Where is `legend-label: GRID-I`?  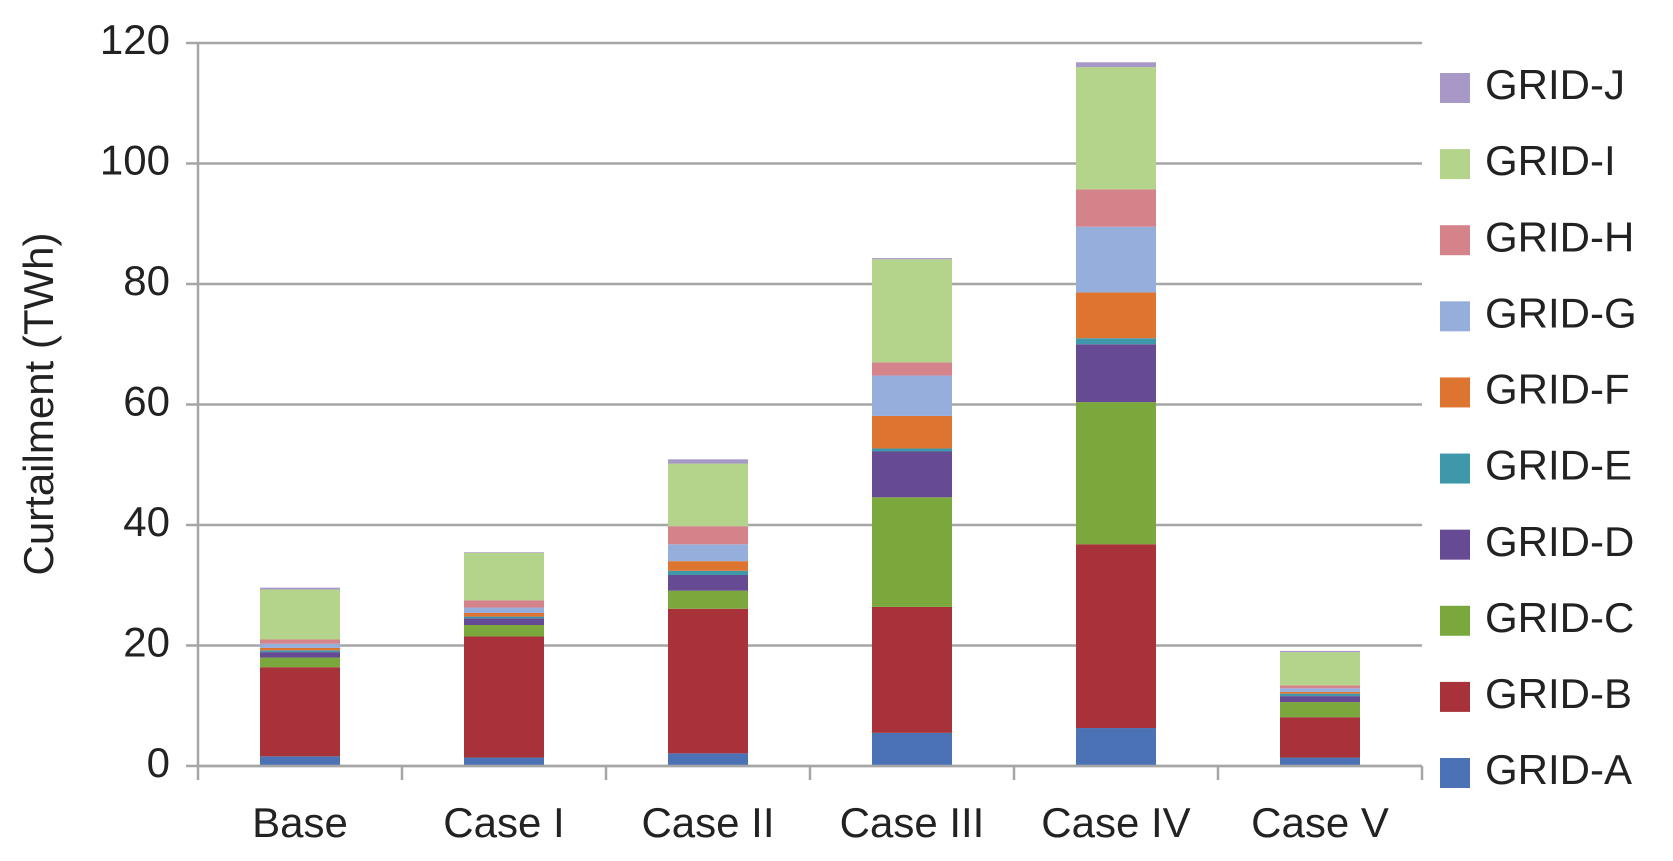
legend-label: GRID-I is located at coordinates (1550, 160).